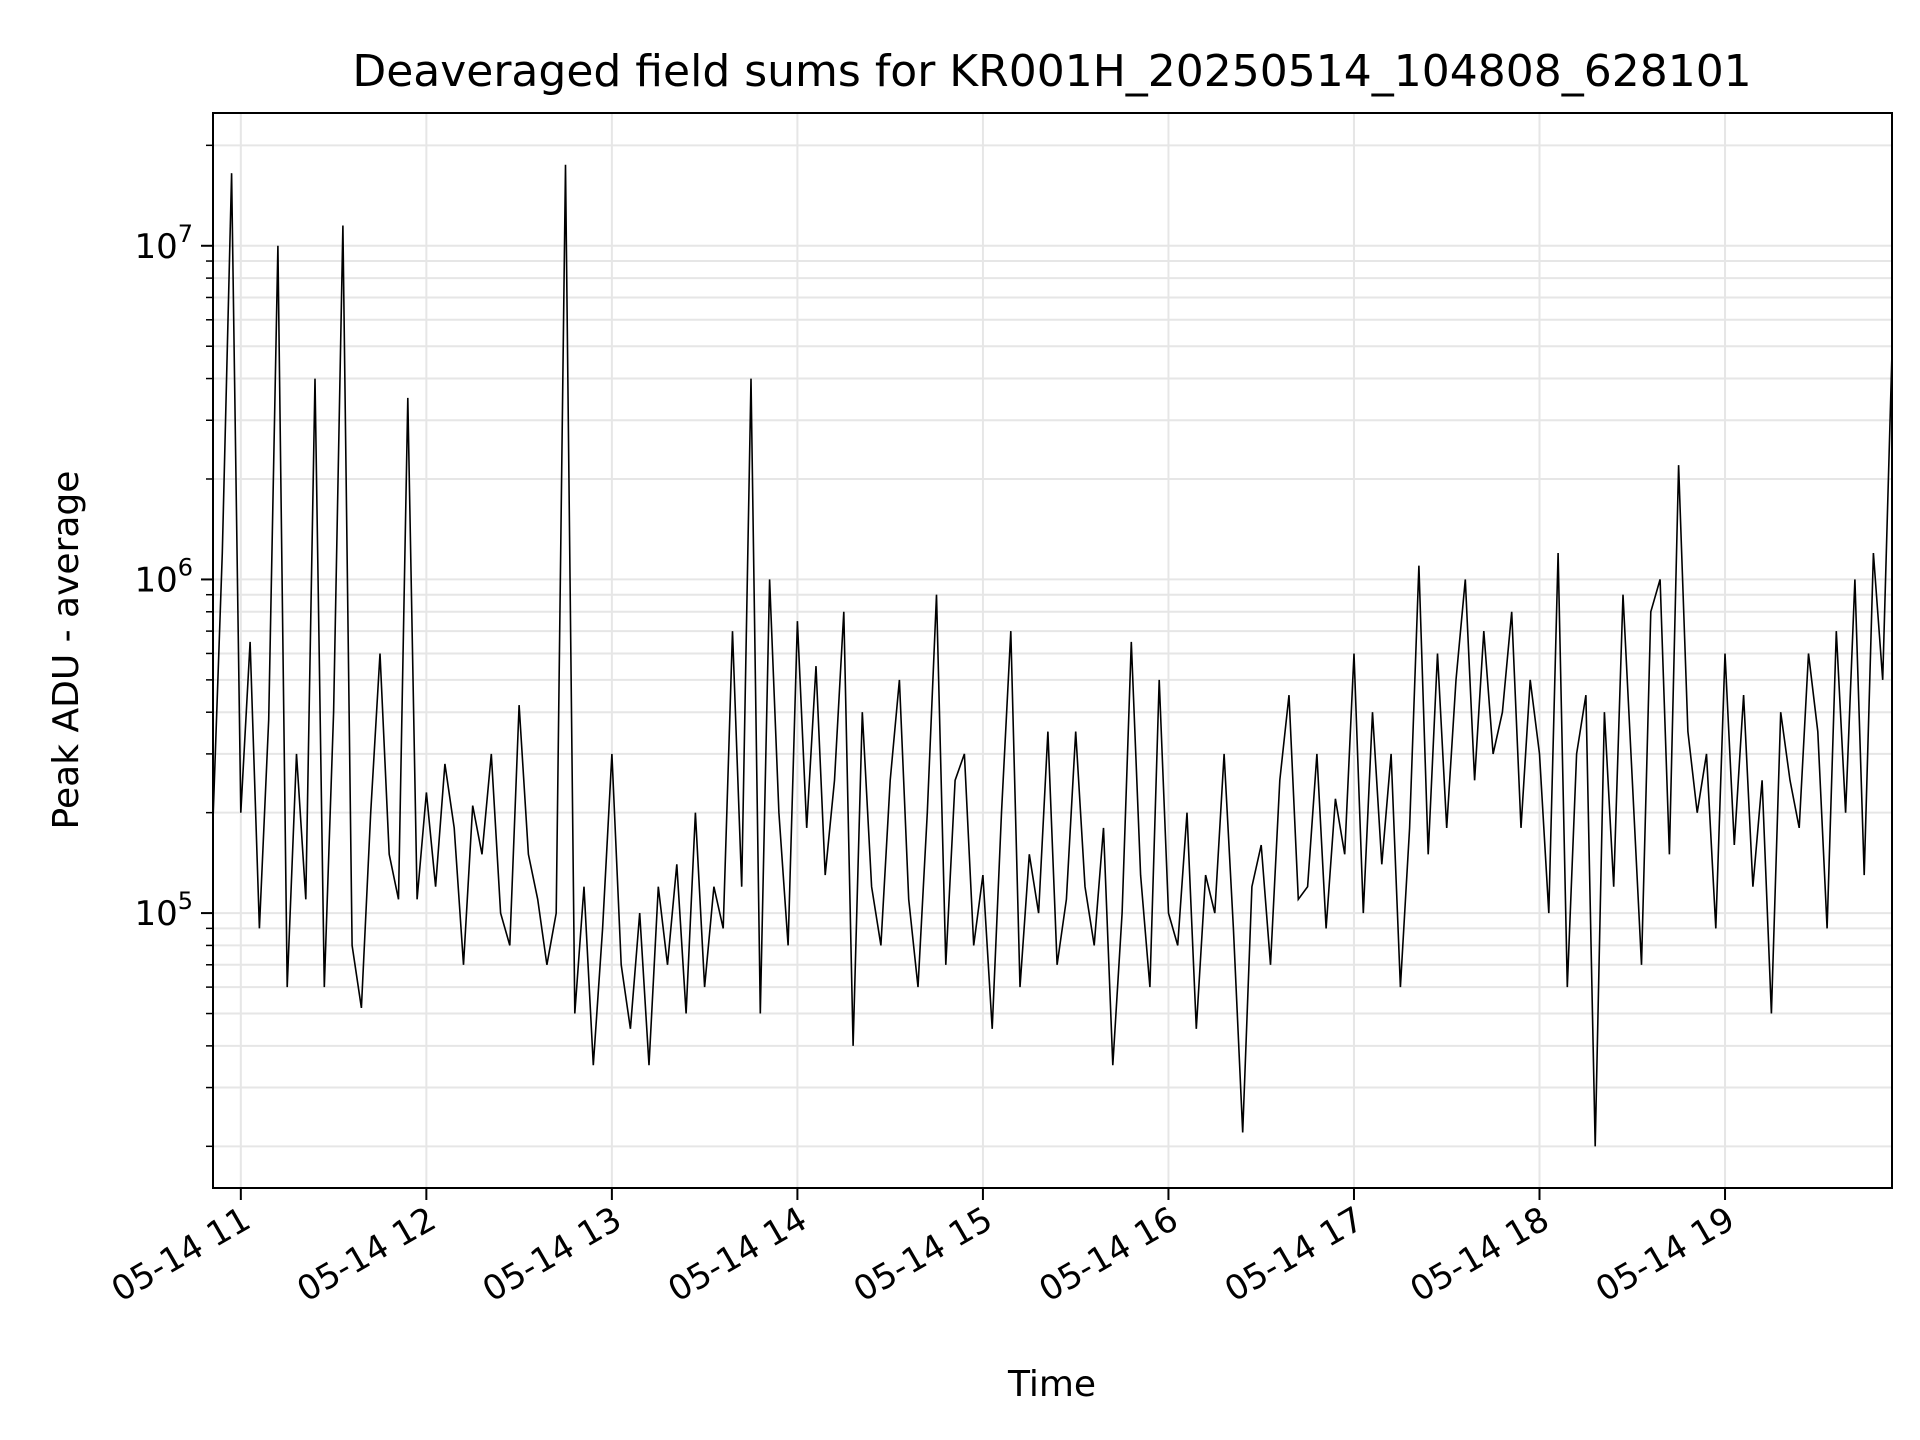 The width and height of the screenshot is (1920, 1440). I want to click on y-tick-label: 10⁷, so click(163, 243).